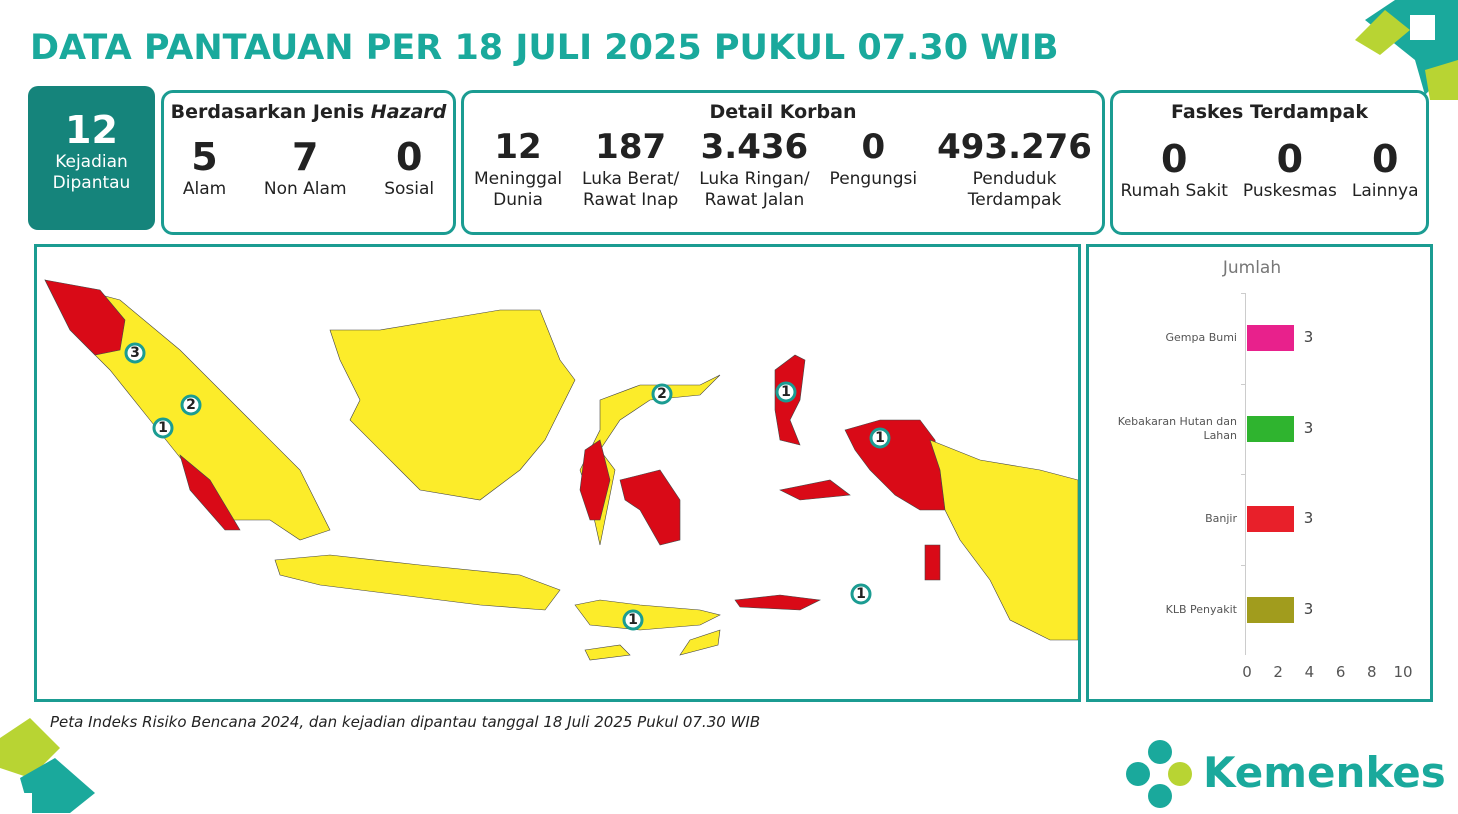 This screenshot has width=1458, height=814. Describe the element at coordinates (630, 168) in the screenshot. I see `stat: 187 Luka Berat/Rawat Inap` at that location.